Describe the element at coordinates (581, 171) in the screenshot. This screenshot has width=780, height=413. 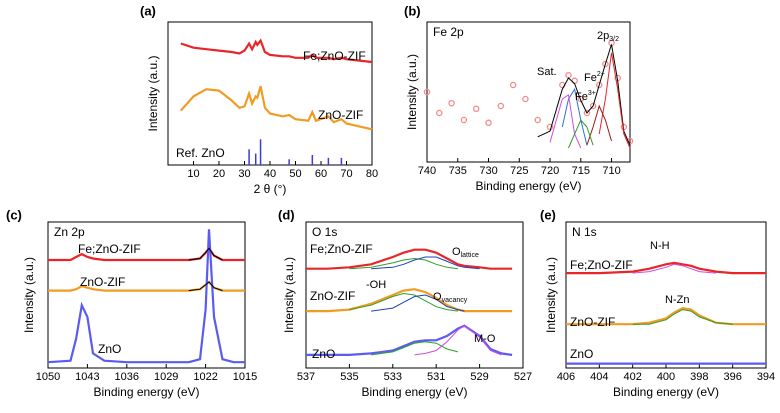
I see `x-tick-label: 715` at that location.